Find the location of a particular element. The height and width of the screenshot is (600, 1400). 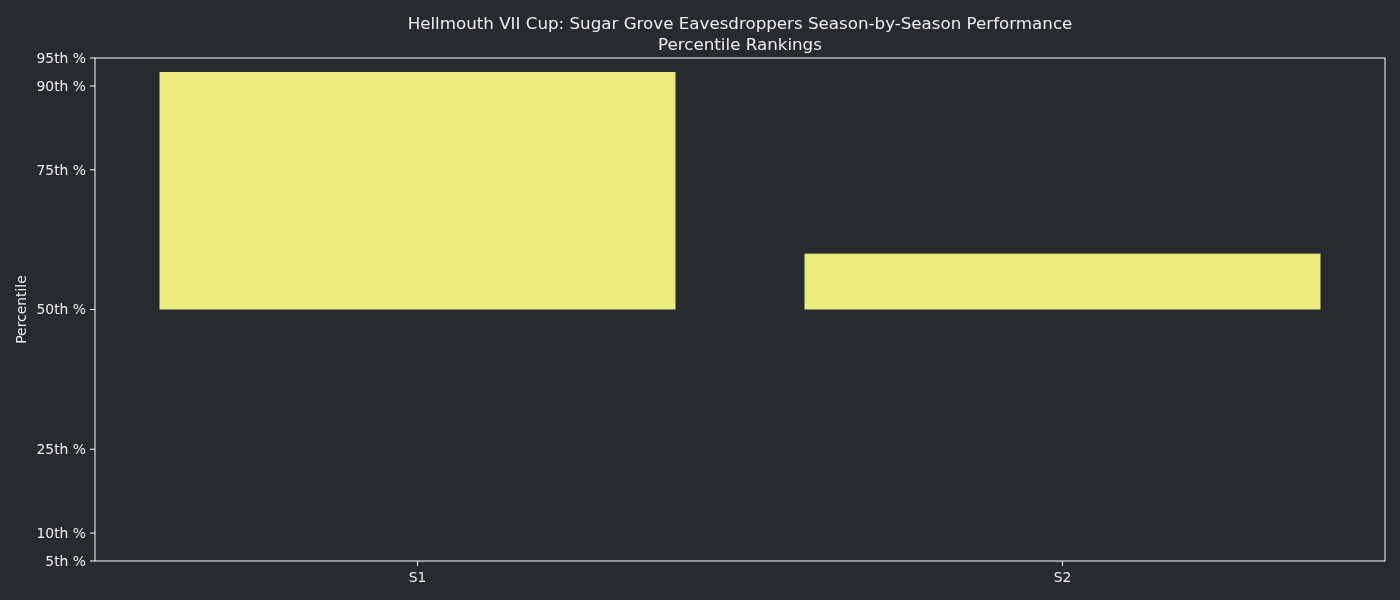

y-tick-label: 50th % is located at coordinates (61, 309).